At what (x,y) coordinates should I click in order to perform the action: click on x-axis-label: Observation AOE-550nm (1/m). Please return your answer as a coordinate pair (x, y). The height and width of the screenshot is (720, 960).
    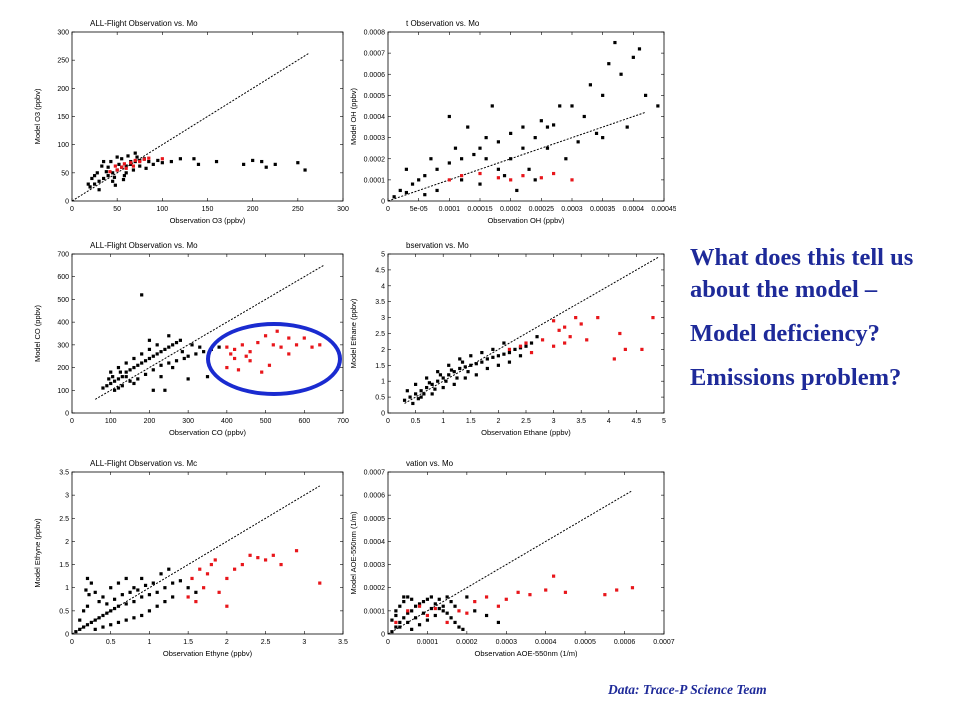
    Looking at the image, I should click on (526, 653).